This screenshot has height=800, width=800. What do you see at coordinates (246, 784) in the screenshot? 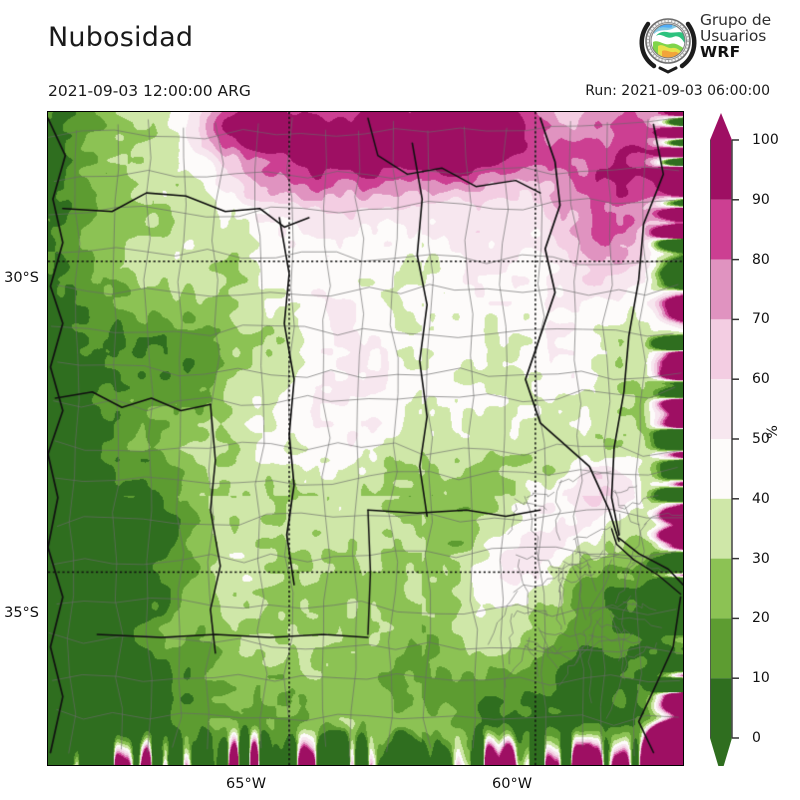
I see `lon-label-65w: 65°W` at bounding box center [246, 784].